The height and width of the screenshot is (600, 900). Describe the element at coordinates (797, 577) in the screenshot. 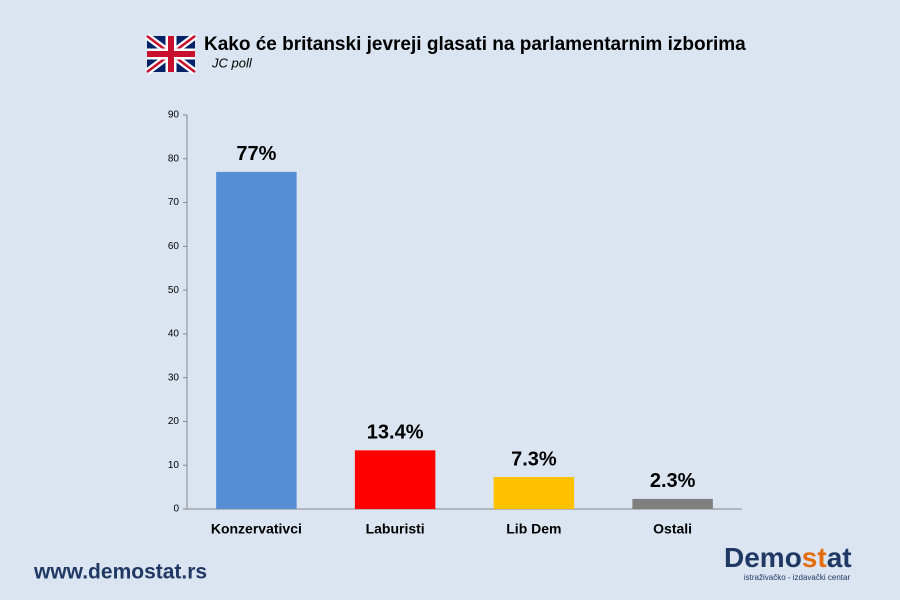

I see `logo-tagline: istraživačko - izdavački centar` at that location.